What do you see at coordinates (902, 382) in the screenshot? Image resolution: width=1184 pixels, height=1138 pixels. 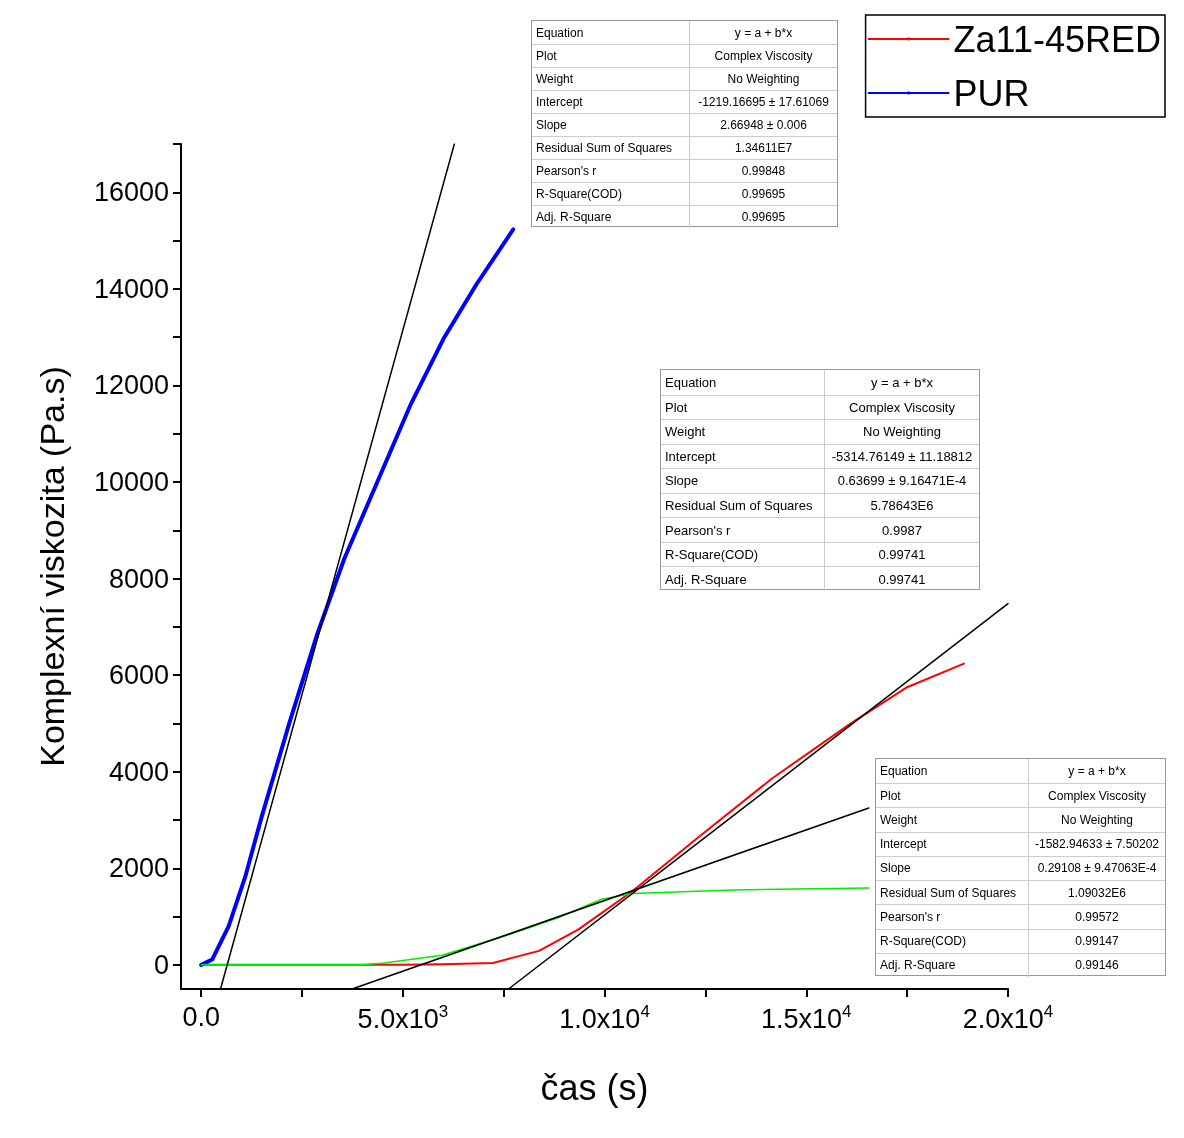 I see `annotation: y = a + b*x` at bounding box center [902, 382].